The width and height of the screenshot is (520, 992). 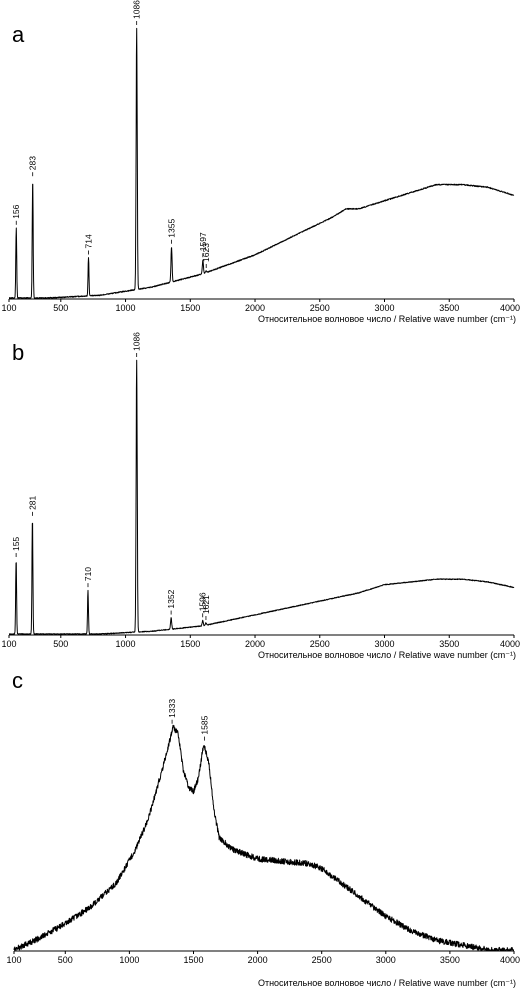 What do you see at coordinates (203, 601) in the screenshot?
I see `peak-label: 1596` at bounding box center [203, 601].